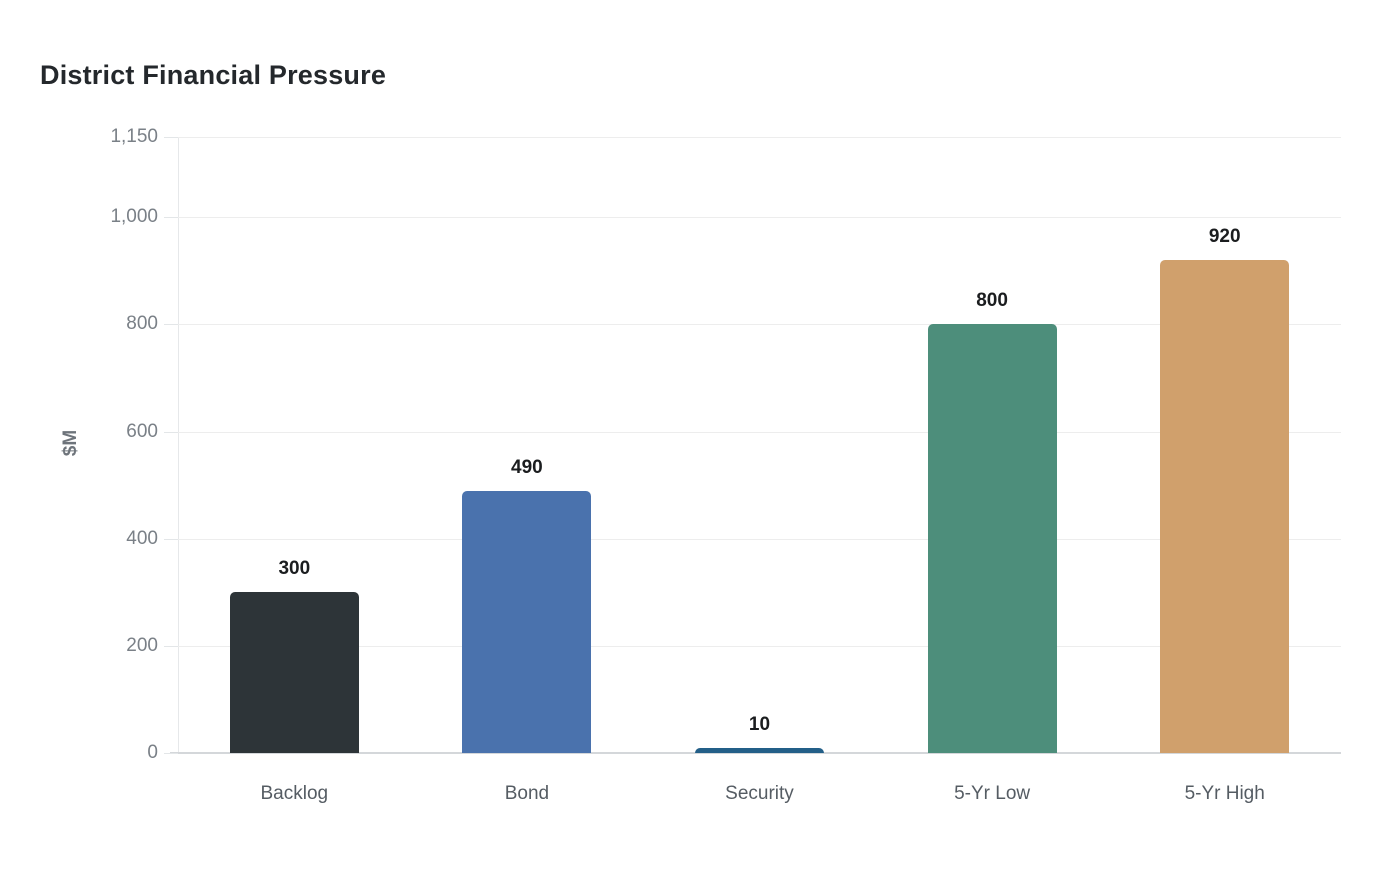 The width and height of the screenshot is (1400, 880). Describe the element at coordinates (134, 217) in the screenshot. I see `y-tick-label: 1,000` at that location.